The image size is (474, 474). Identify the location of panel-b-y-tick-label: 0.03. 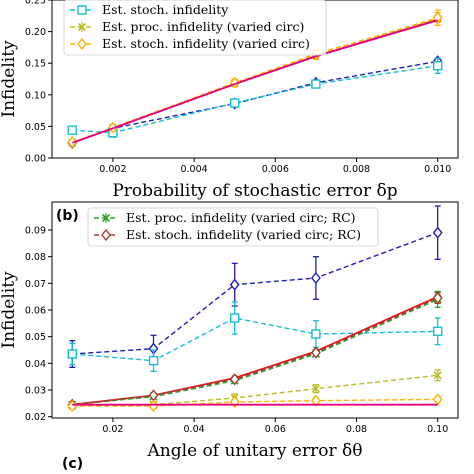
(35, 391).